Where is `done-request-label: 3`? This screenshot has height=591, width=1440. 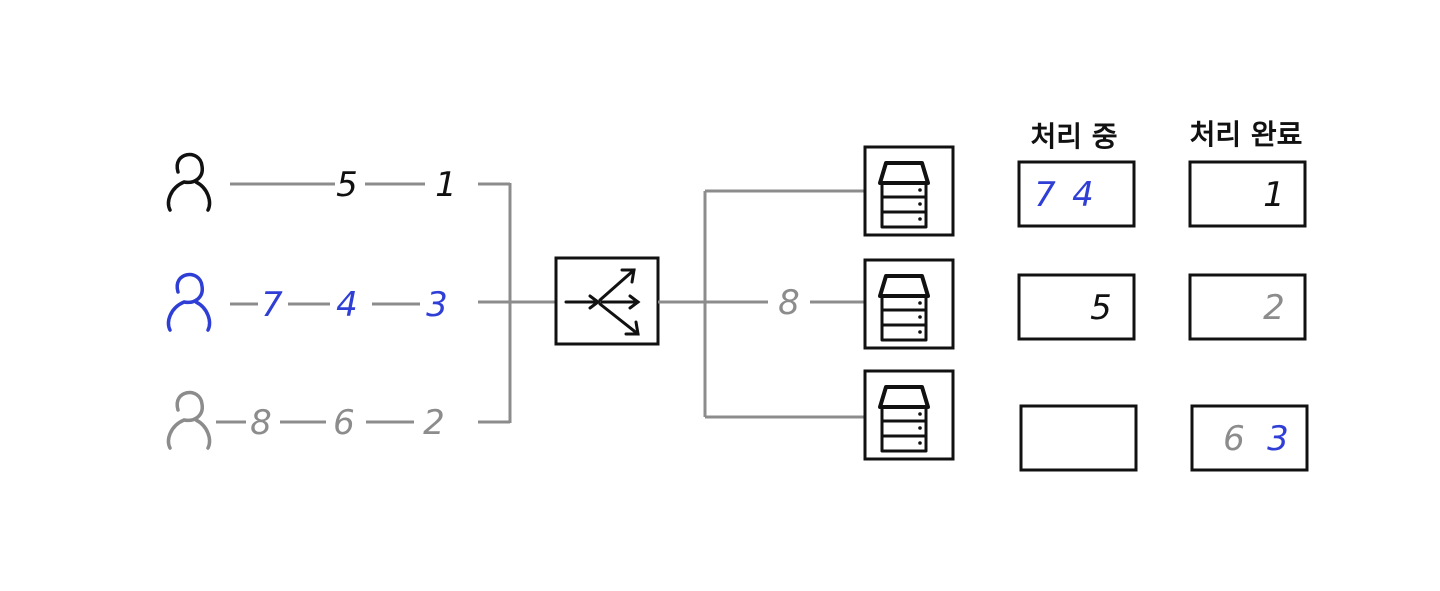
done-request-label: 3 is located at coordinates (1278, 439).